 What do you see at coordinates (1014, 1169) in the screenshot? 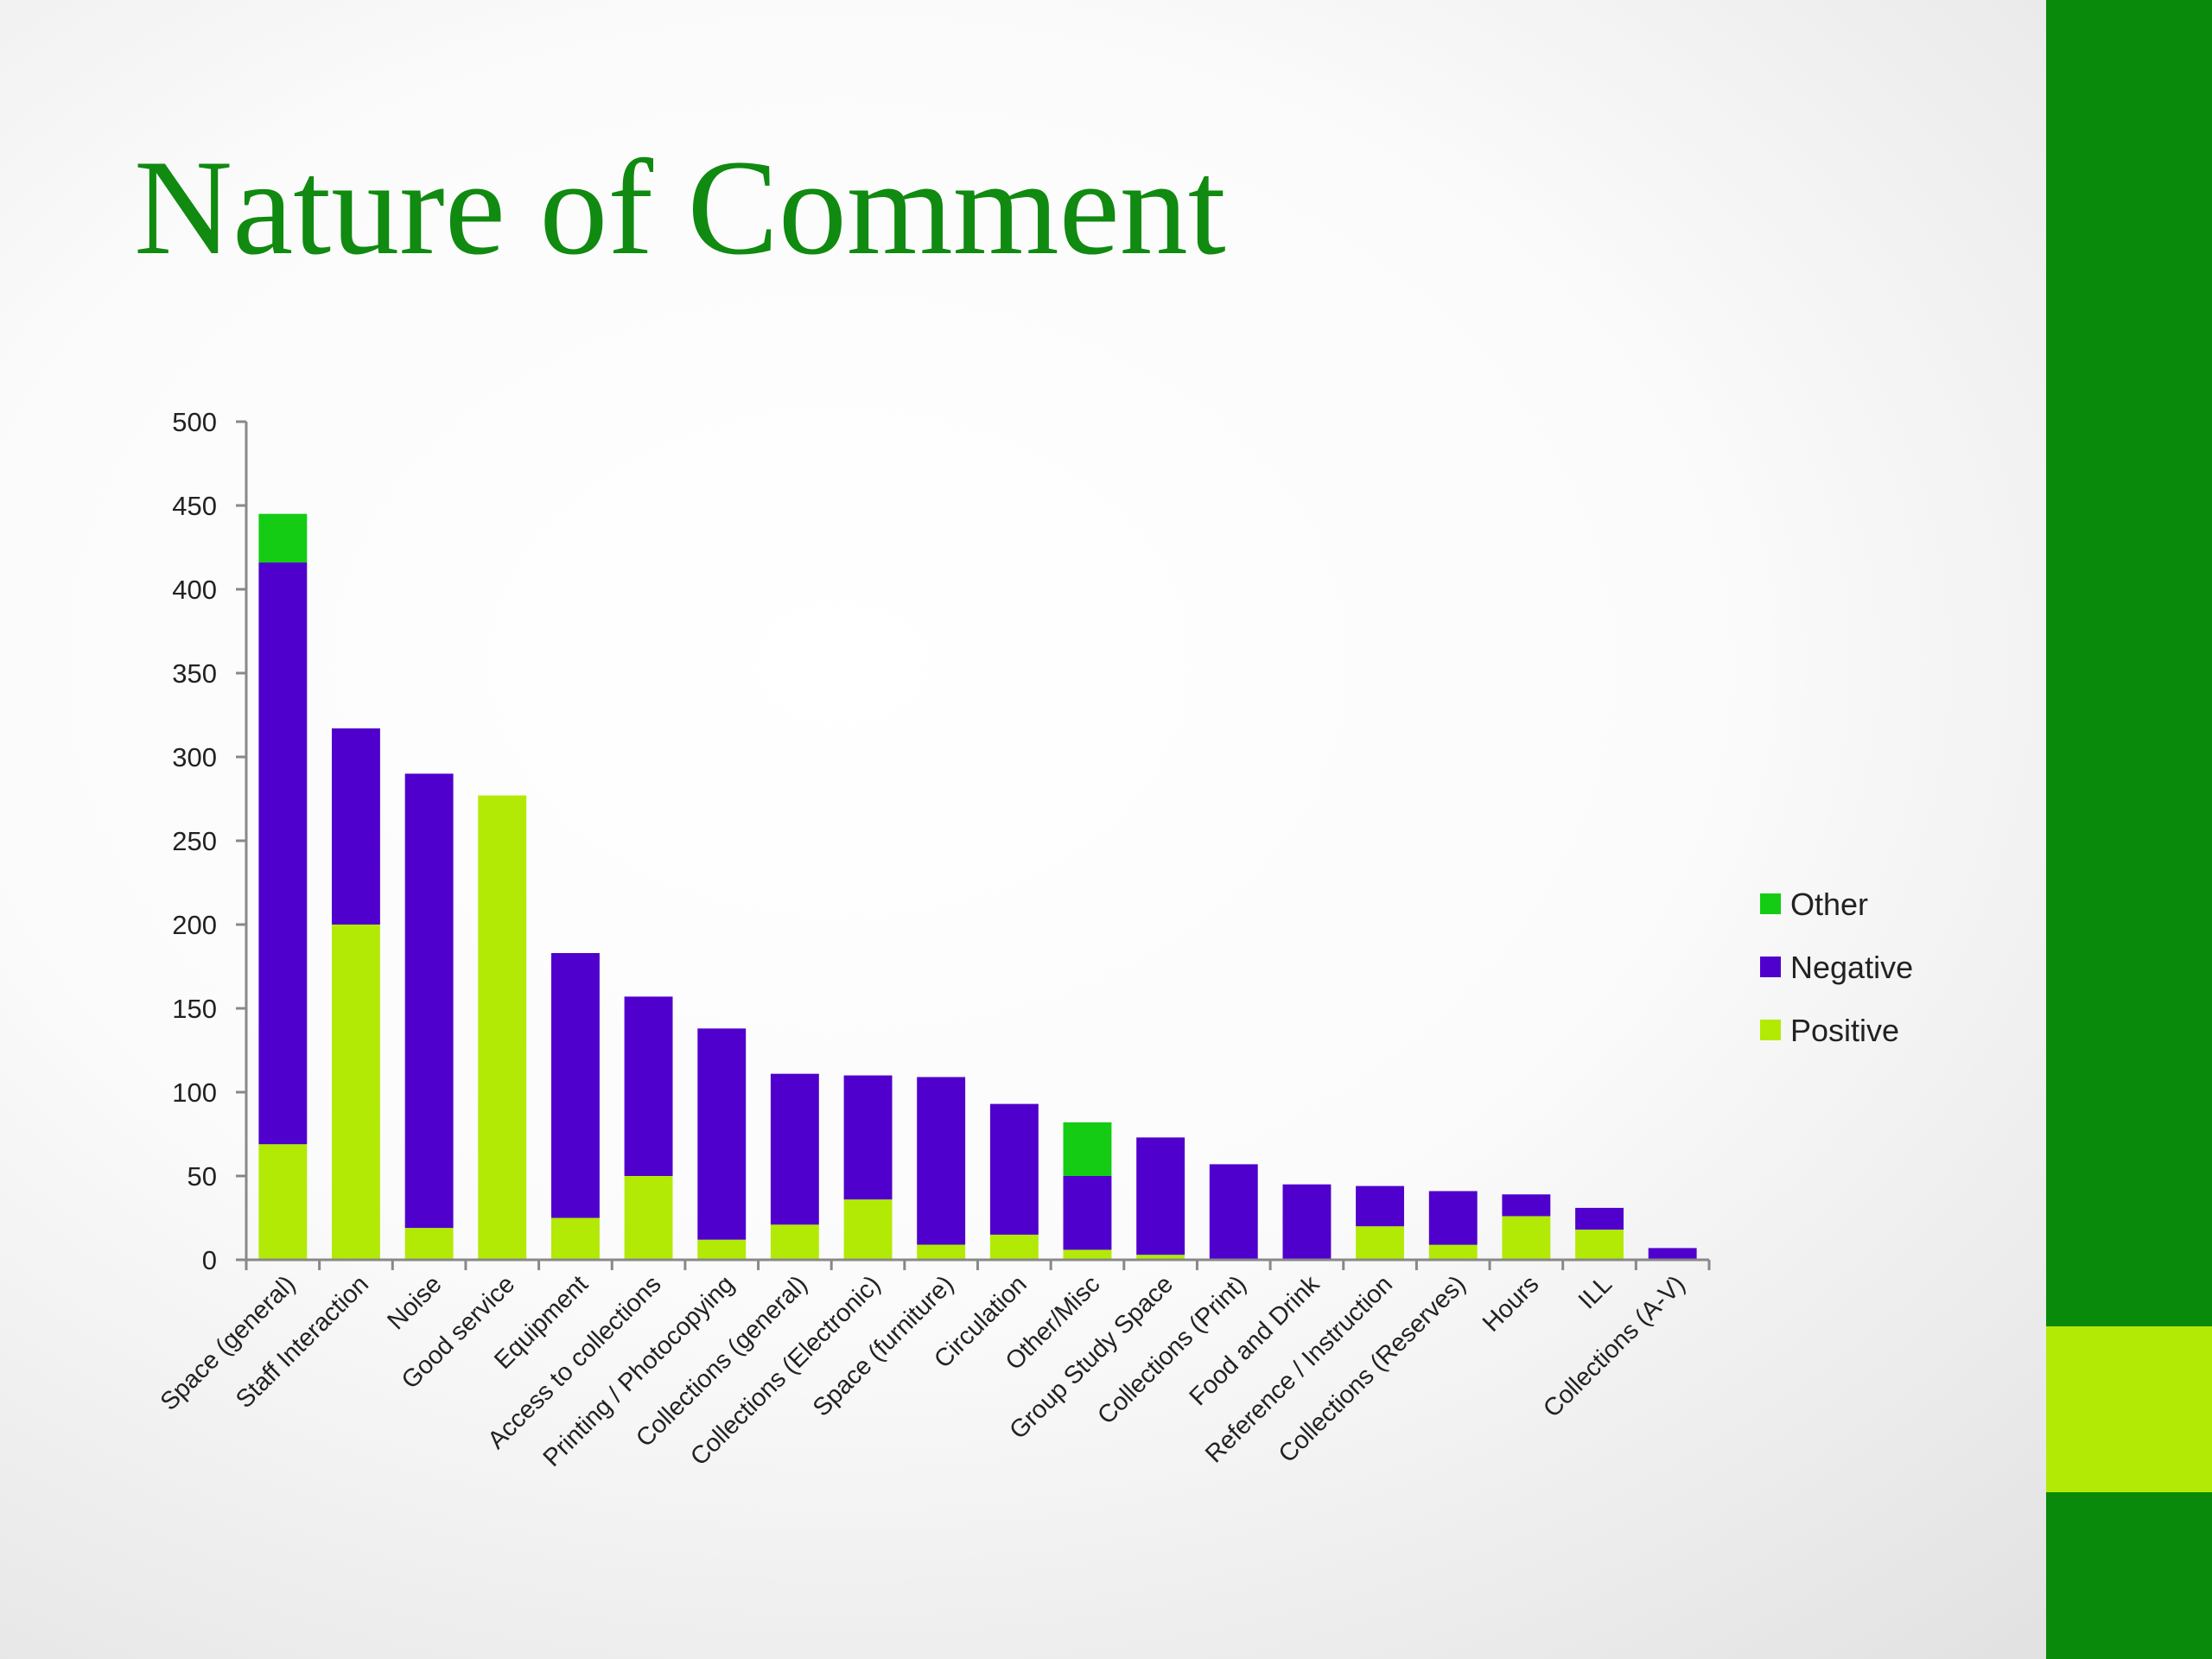
I see `bar-negative-circulation` at bounding box center [1014, 1169].